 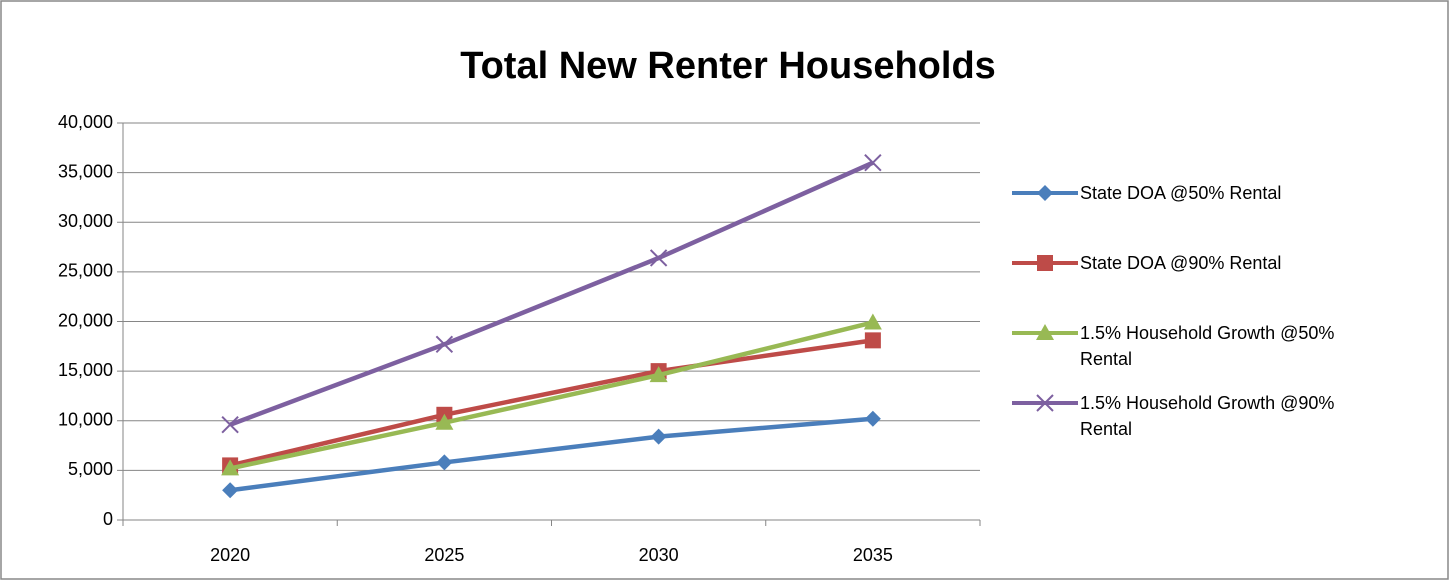 I want to click on y-tick-label: 5,000, so click(x=90, y=469).